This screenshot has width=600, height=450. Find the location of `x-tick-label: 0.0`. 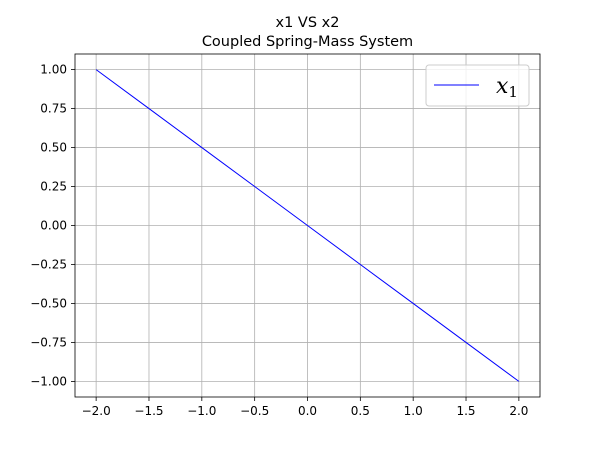

x-tick-label: 0.0 is located at coordinates (307, 411).